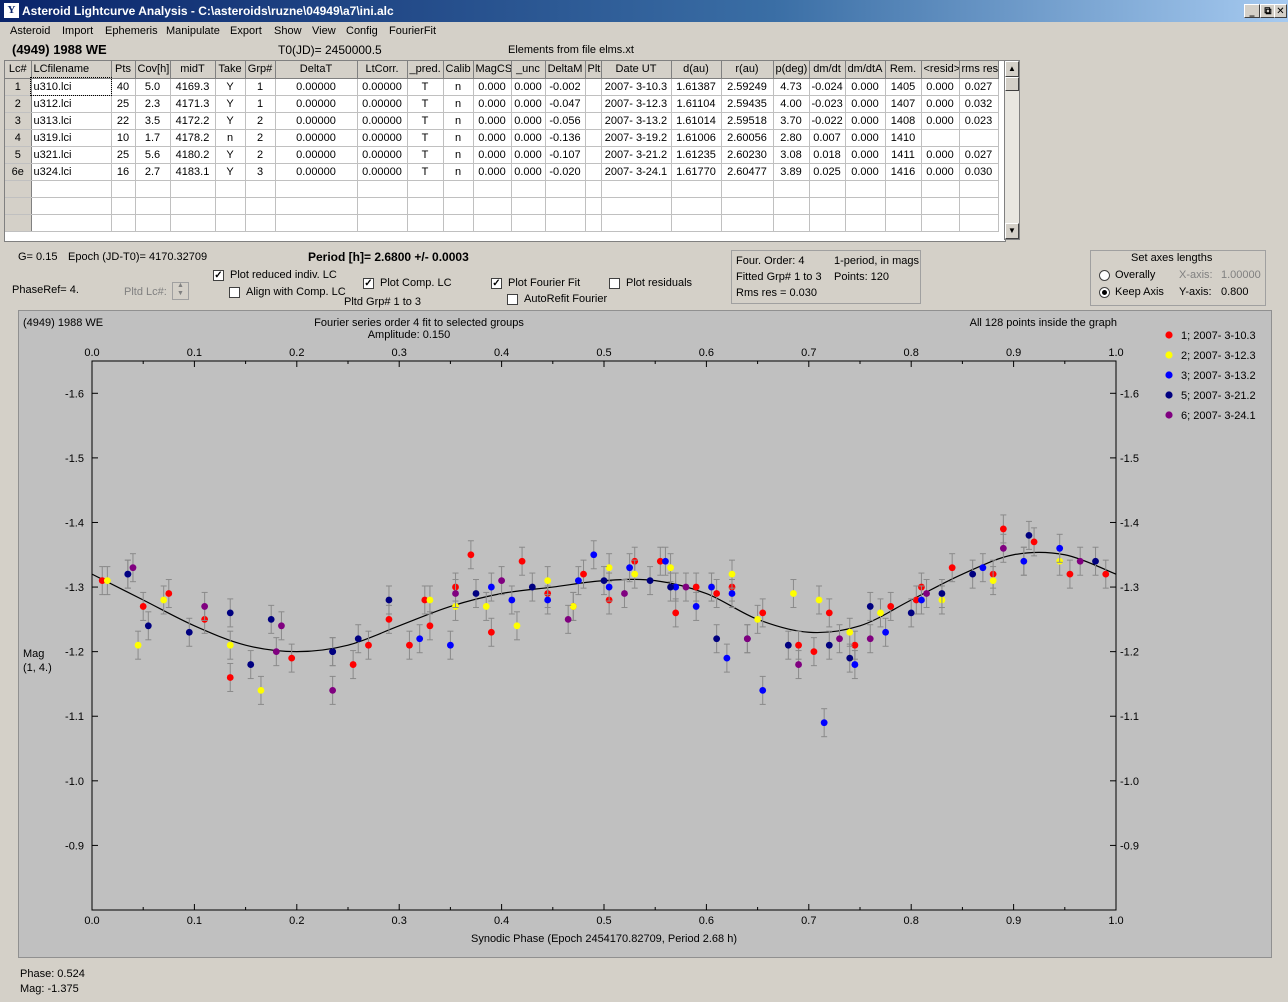  Describe the element at coordinates (18, 121) in the screenshot. I see `row-header: 3` at that location.